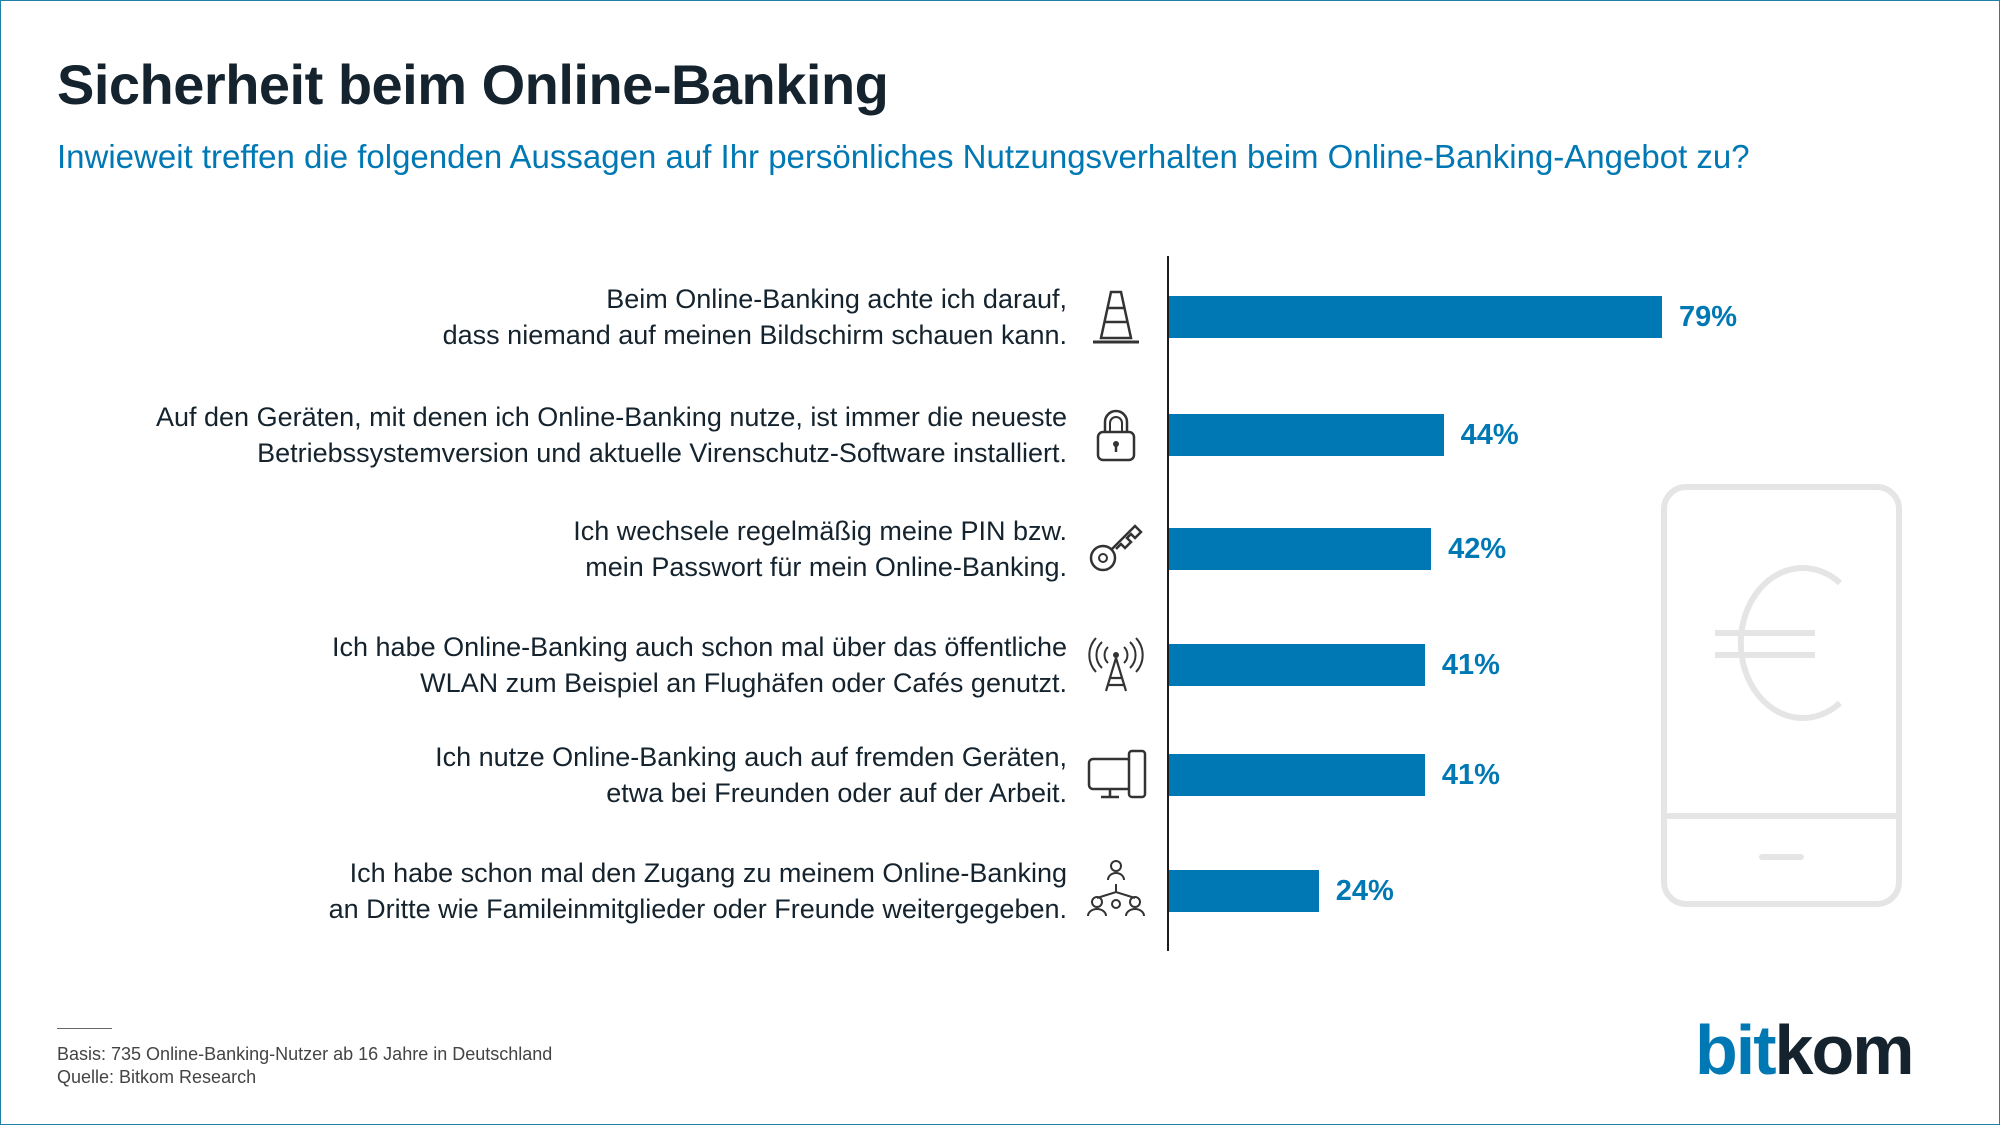  I want to click on footnote-source: Quelle: Bitkom Research, so click(157, 1077).